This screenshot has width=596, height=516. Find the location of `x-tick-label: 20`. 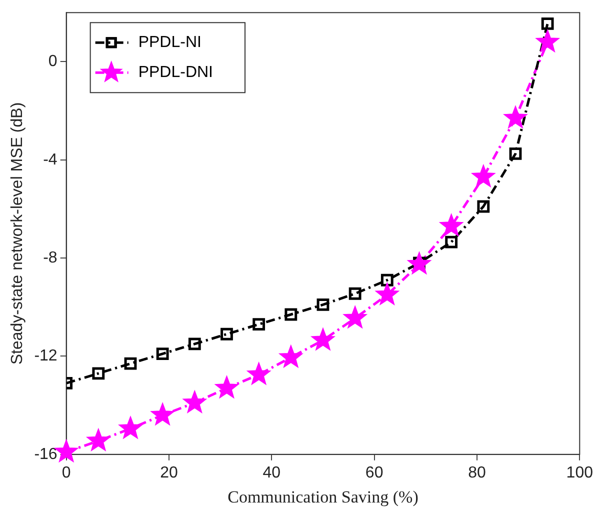

x-tick-label: 20 is located at coordinates (169, 473).